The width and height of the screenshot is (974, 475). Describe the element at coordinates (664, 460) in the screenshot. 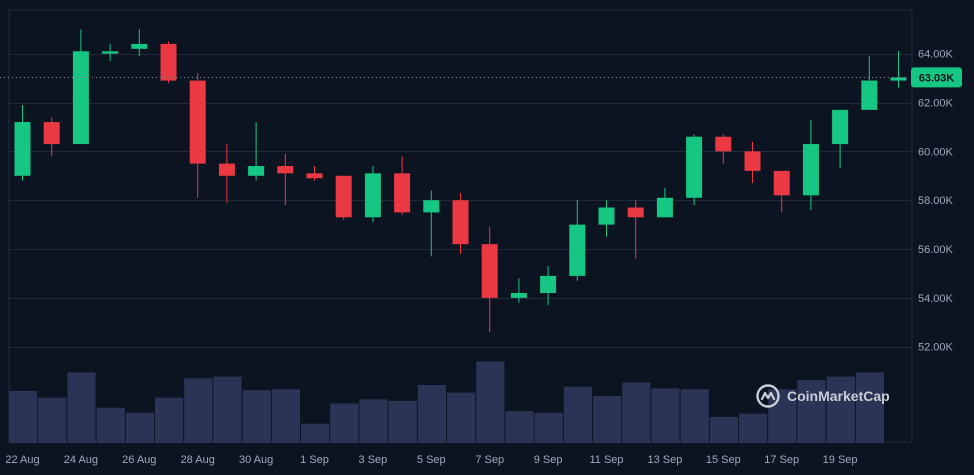

I see `x-tick-label: 13 Sep` at that location.